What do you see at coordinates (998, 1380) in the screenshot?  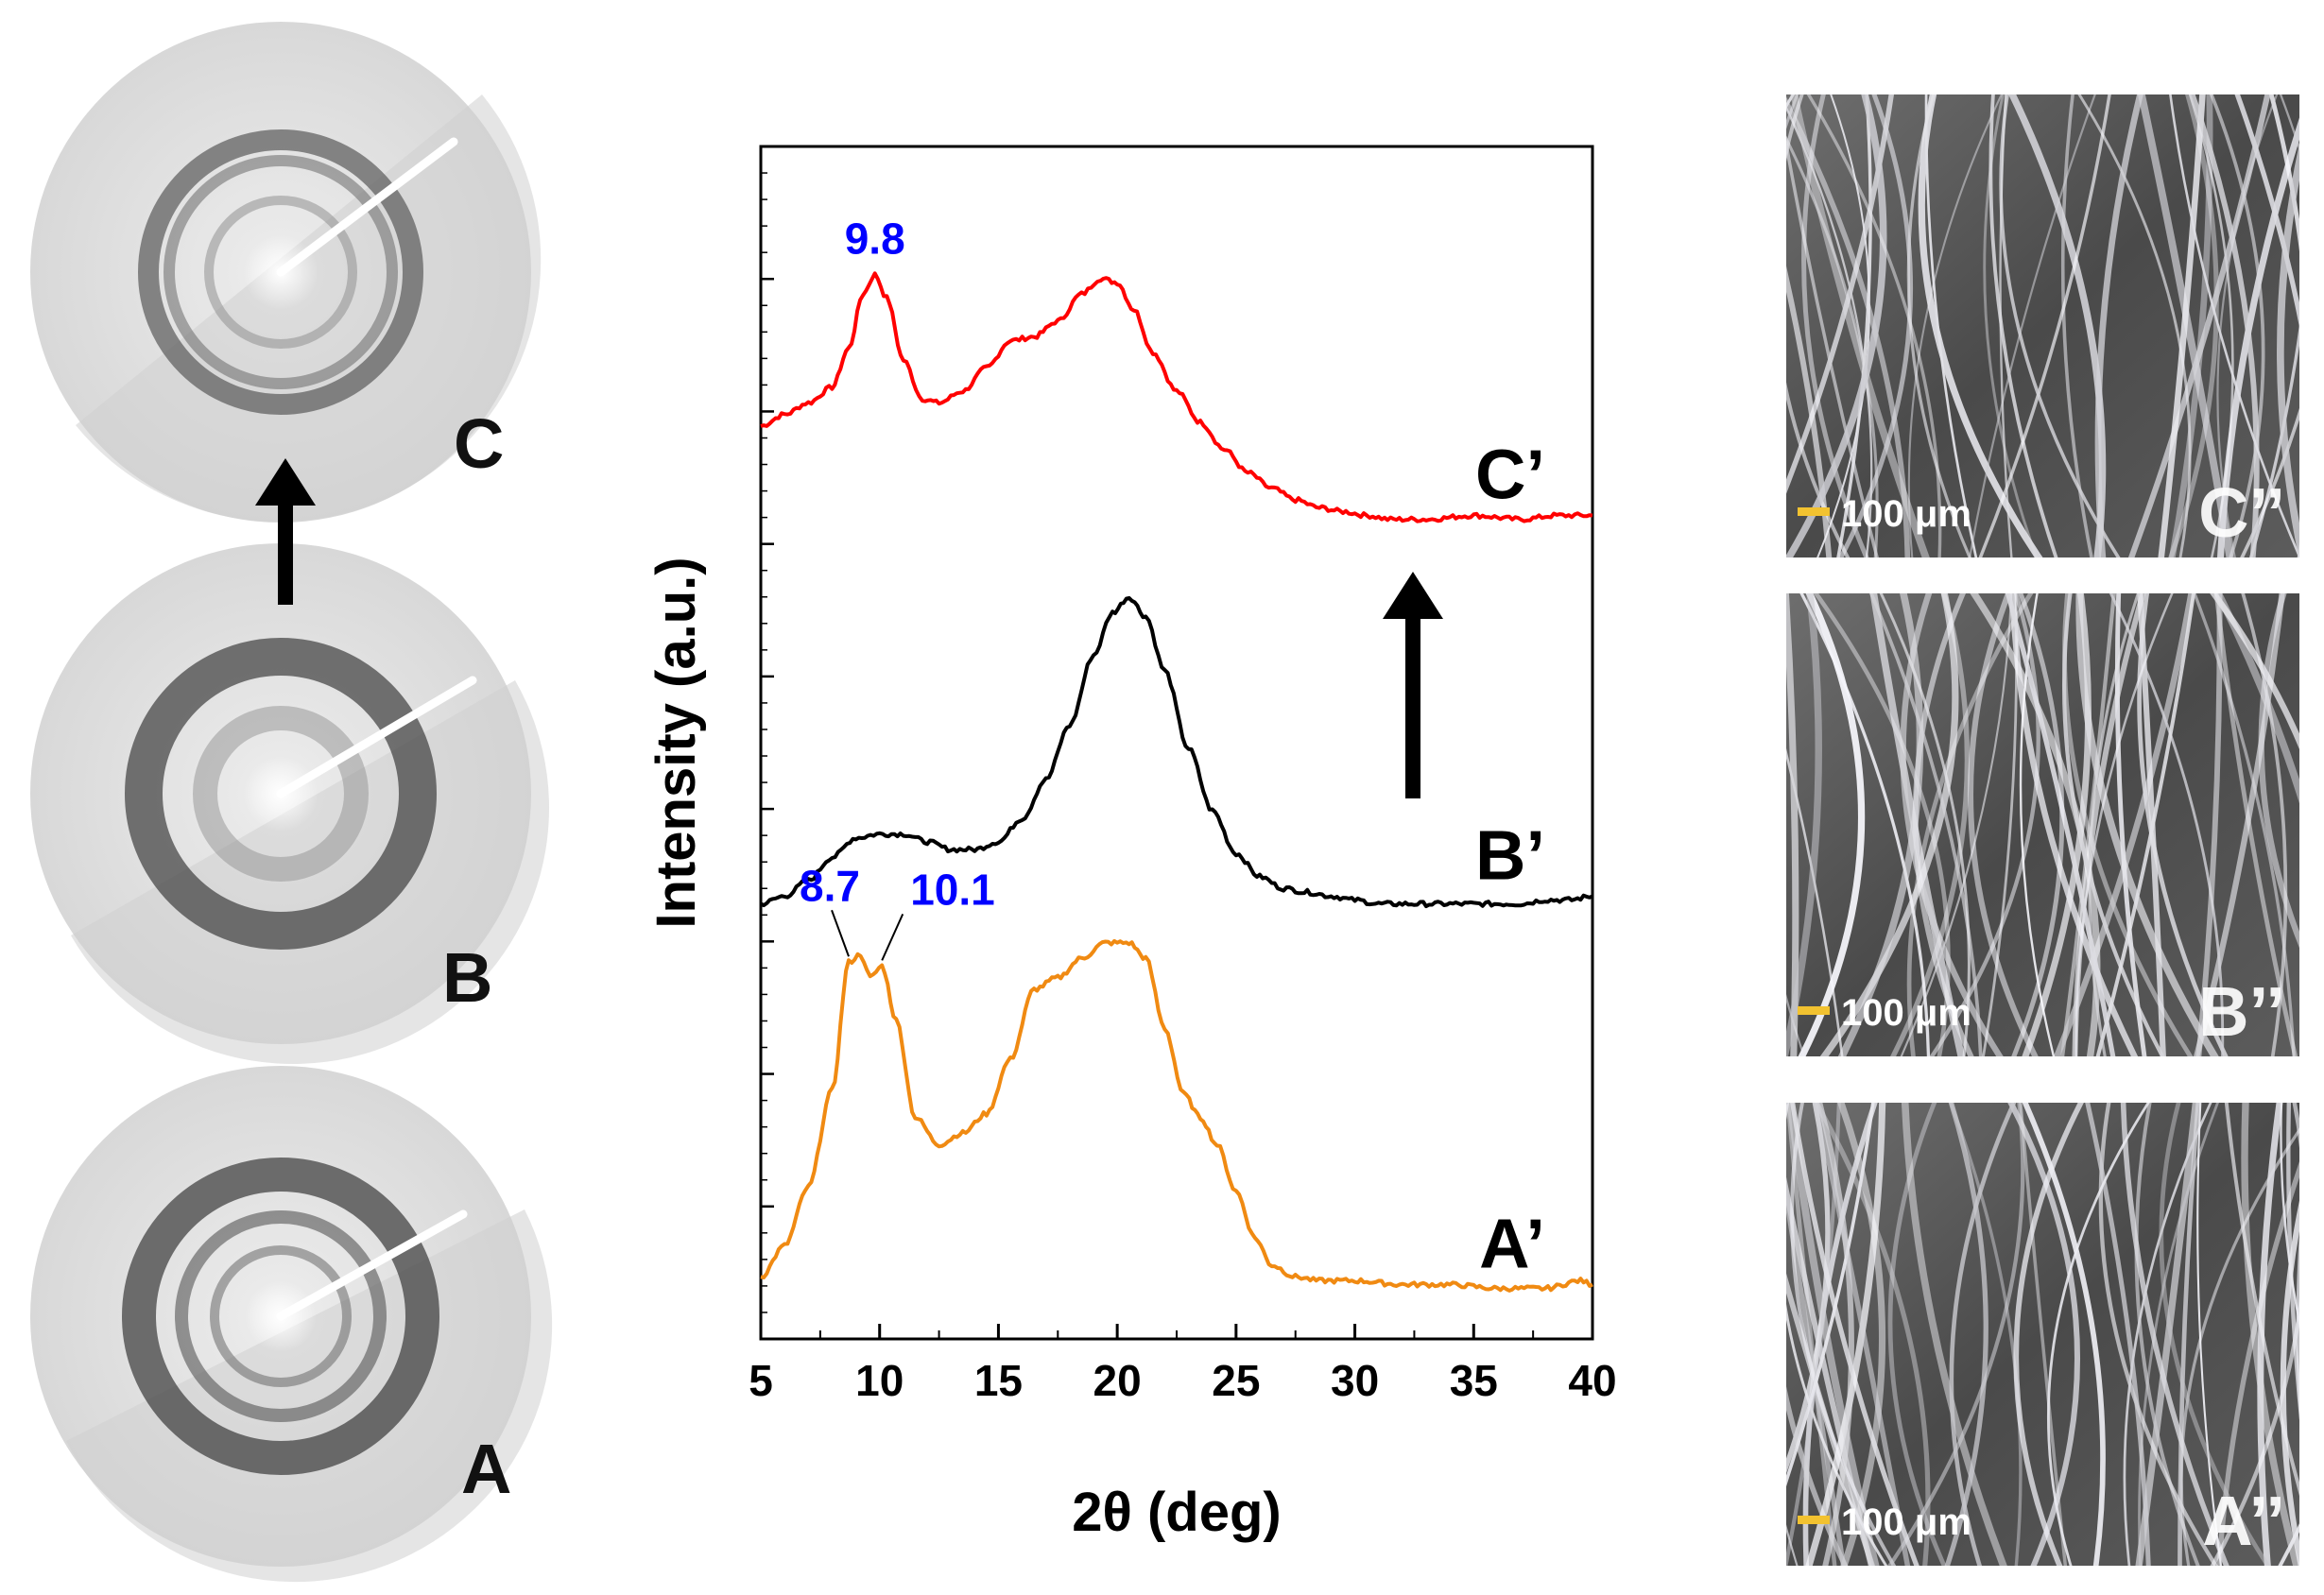 I see `x-tick-label: 15` at bounding box center [998, 1380].